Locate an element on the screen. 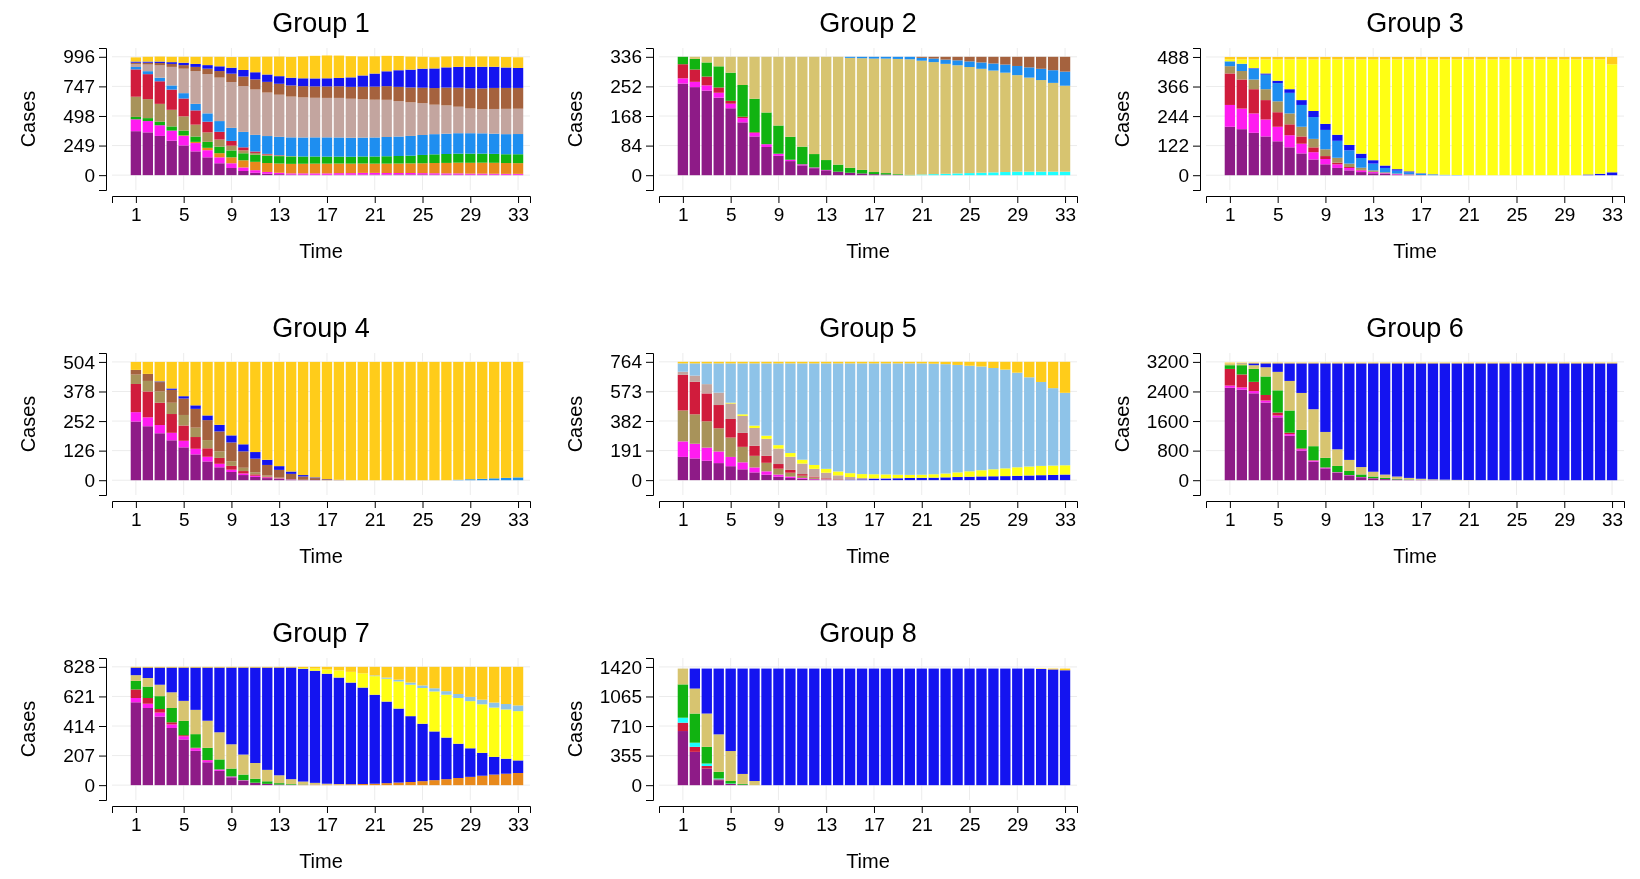  chart-title: Group 5 is located at coordinates (868, 328).